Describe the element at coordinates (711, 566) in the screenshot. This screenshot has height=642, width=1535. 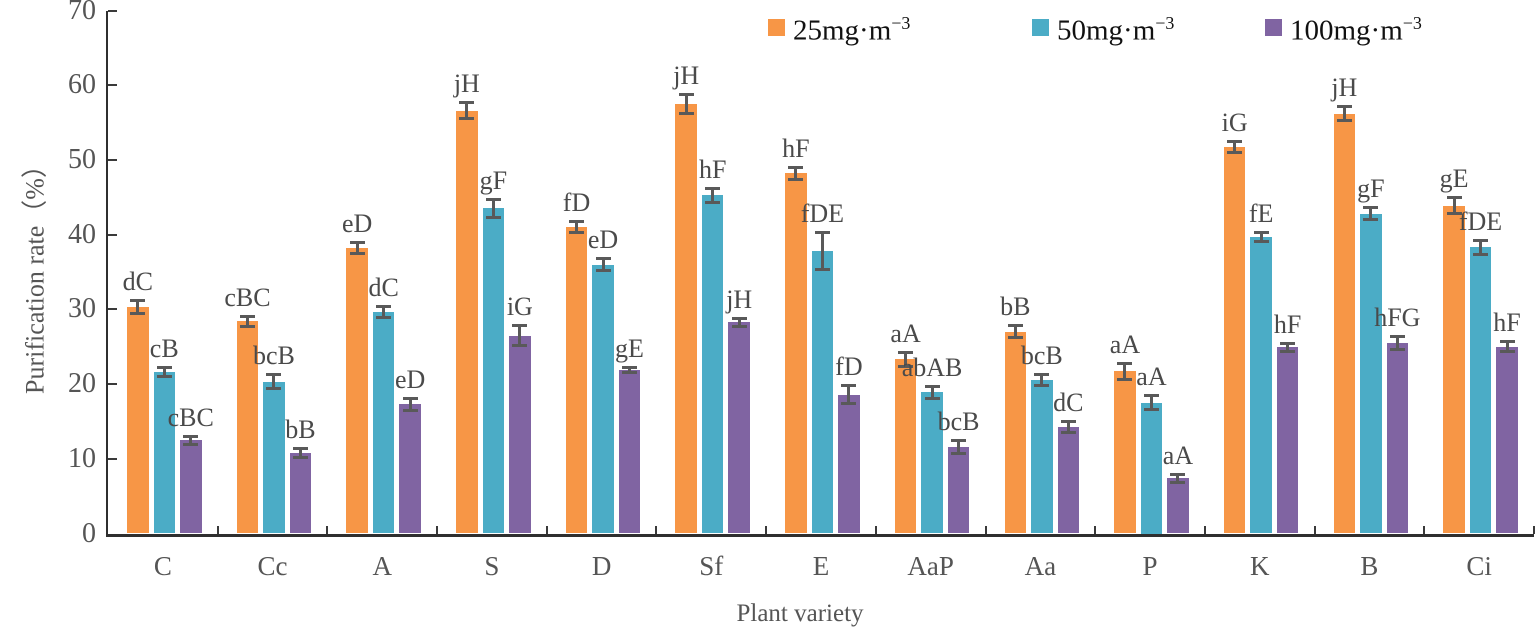
I see `x-category-label: Sf` at that location.